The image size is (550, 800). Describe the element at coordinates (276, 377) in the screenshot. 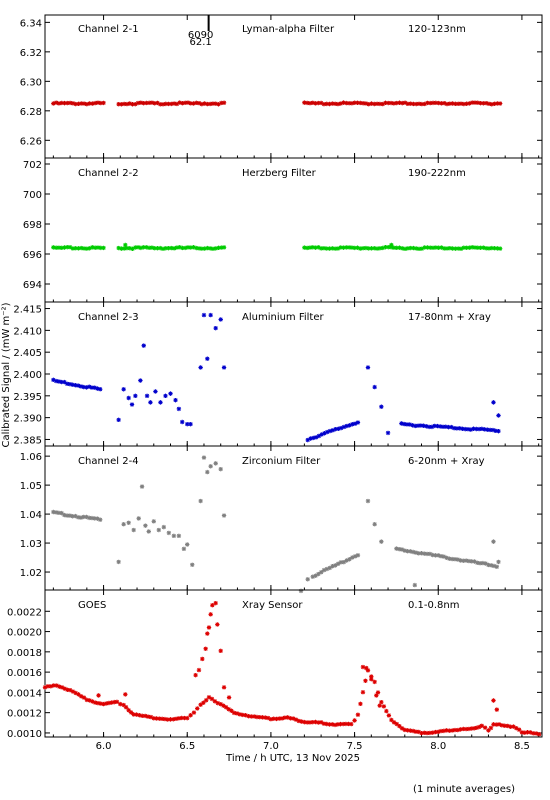

I see `data-points` at that location.